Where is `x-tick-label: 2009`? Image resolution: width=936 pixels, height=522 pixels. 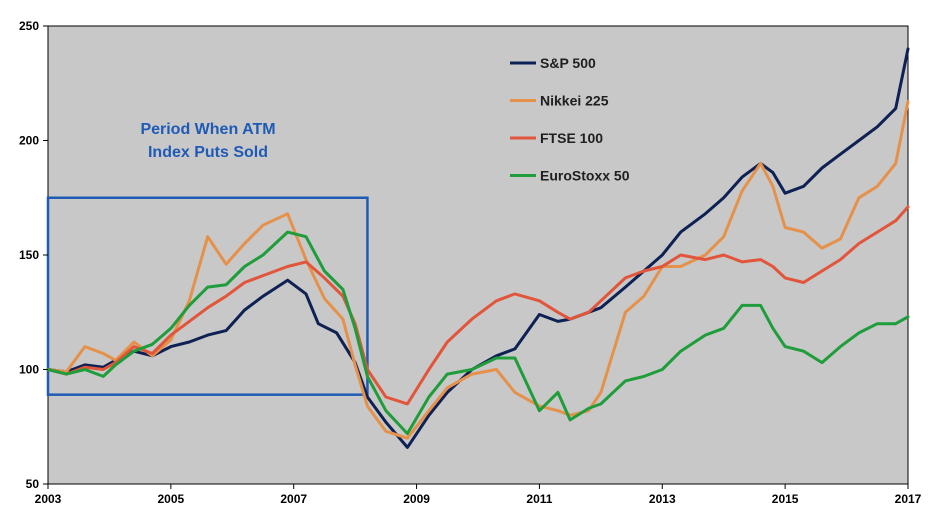
x-tick-label: 2009 is located at coordinates (416, 499).